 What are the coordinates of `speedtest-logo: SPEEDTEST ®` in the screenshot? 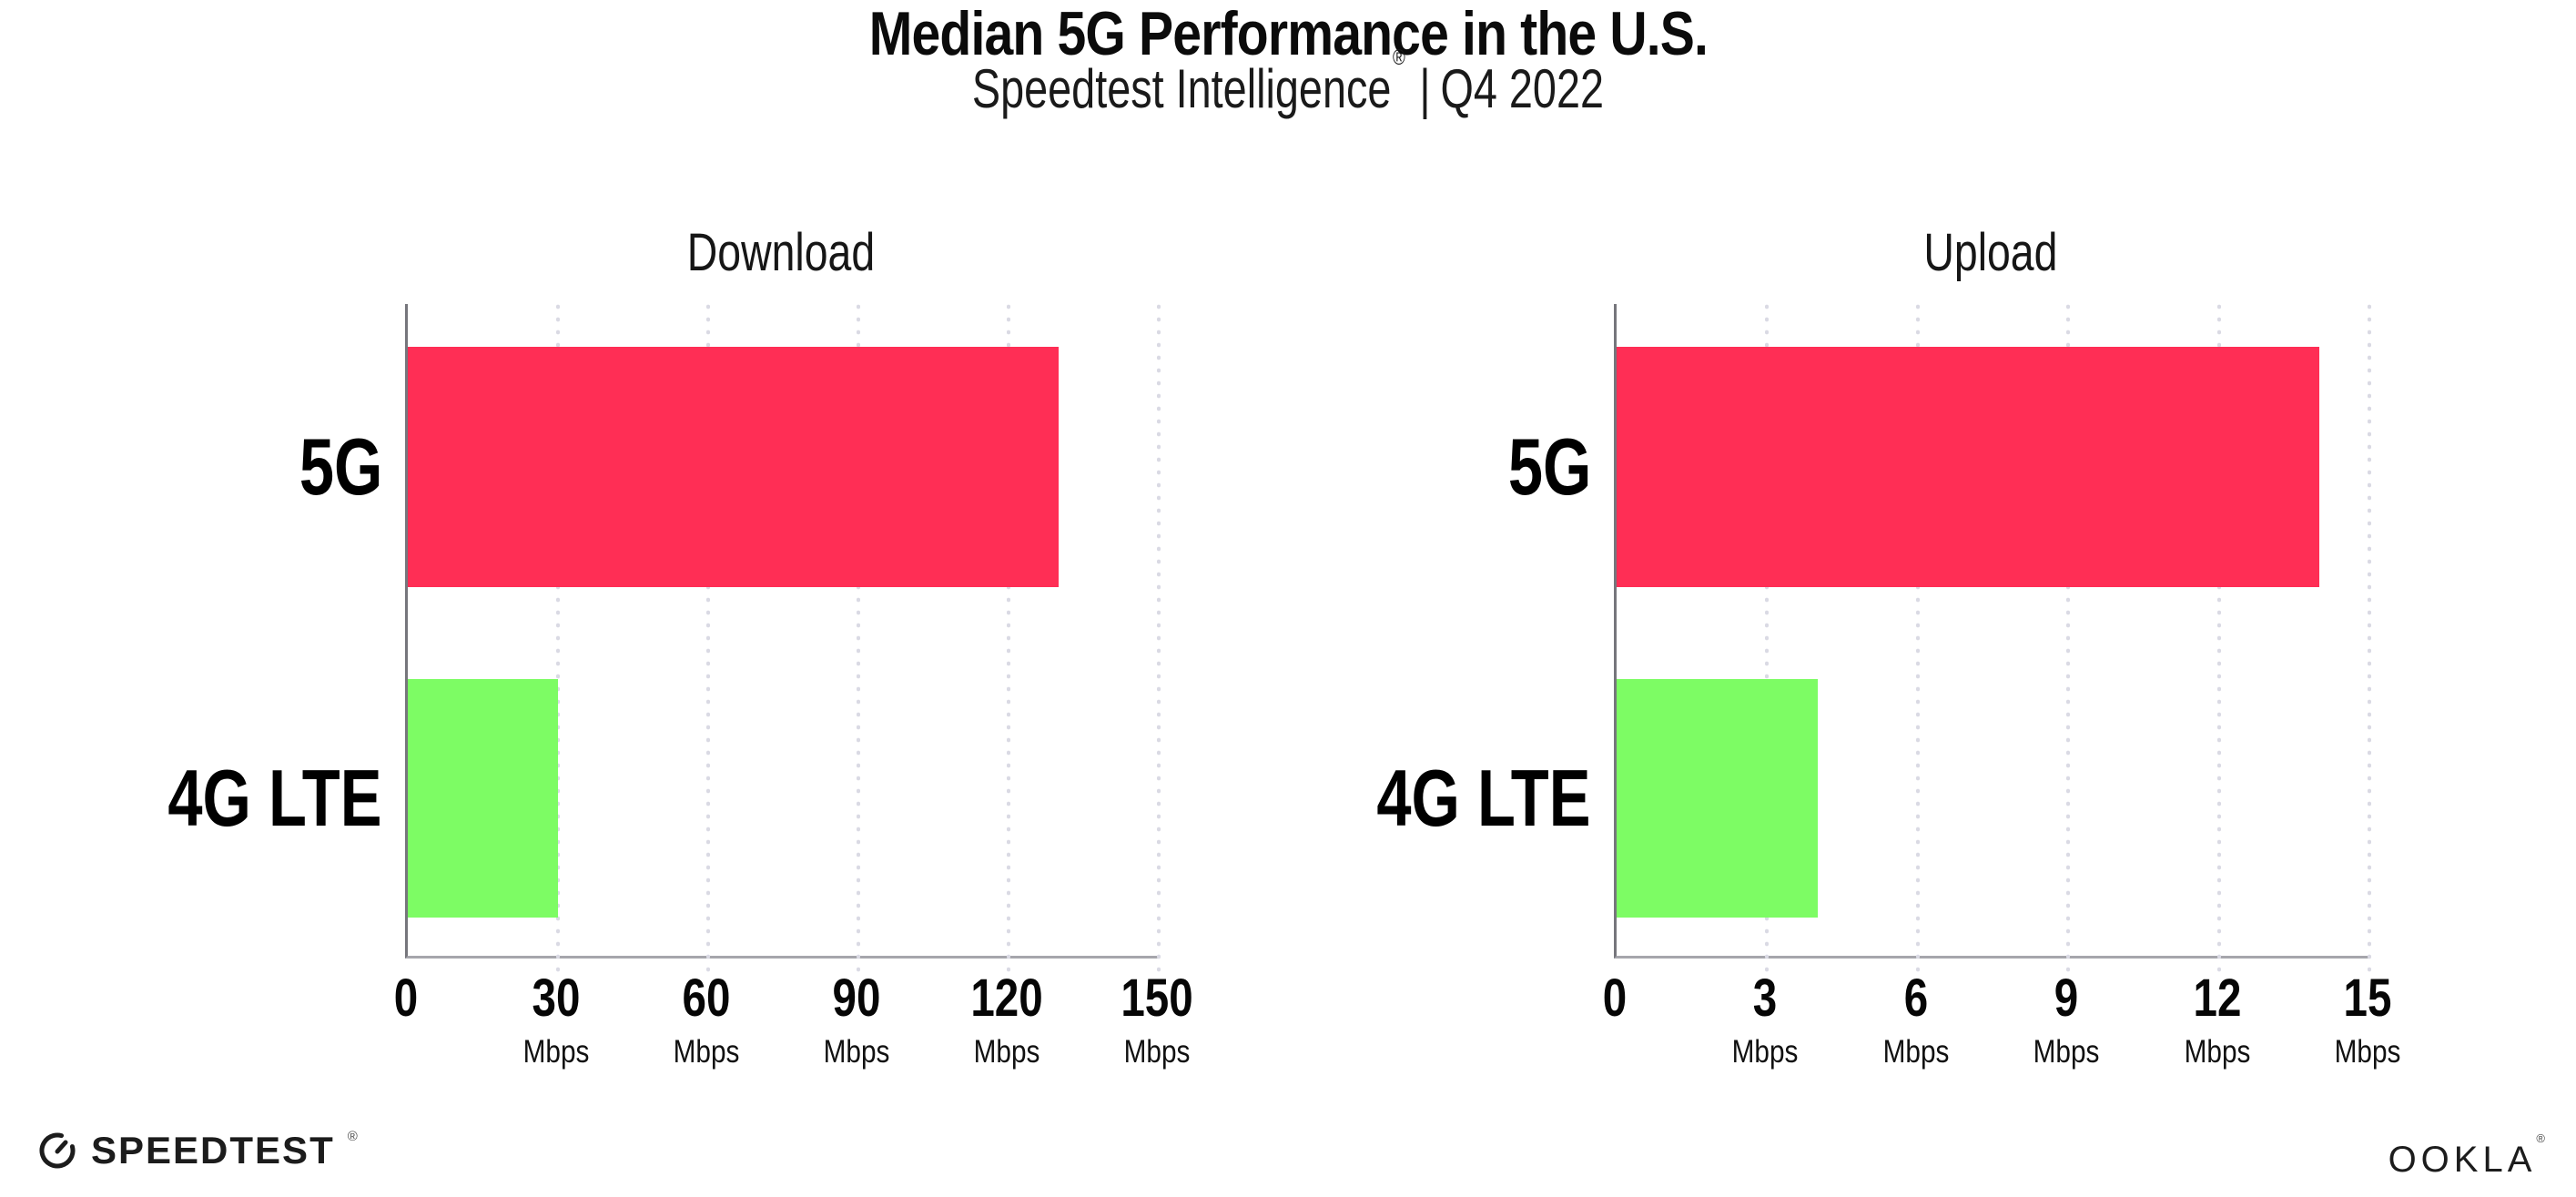 It's located at (197, 1150).